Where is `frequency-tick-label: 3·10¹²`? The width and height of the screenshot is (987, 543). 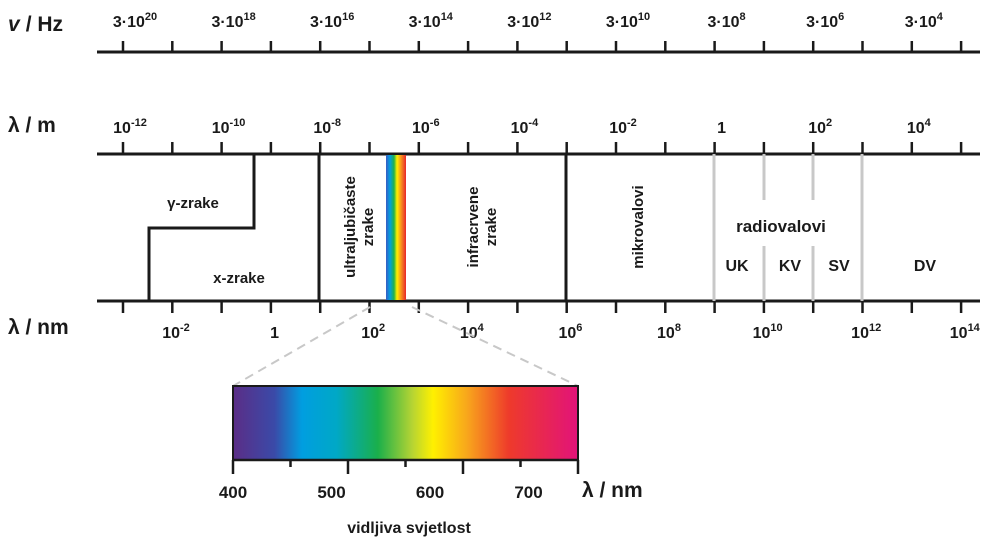
frequency-tick-label: 3·10¹² is located at coordinates (529, 21).